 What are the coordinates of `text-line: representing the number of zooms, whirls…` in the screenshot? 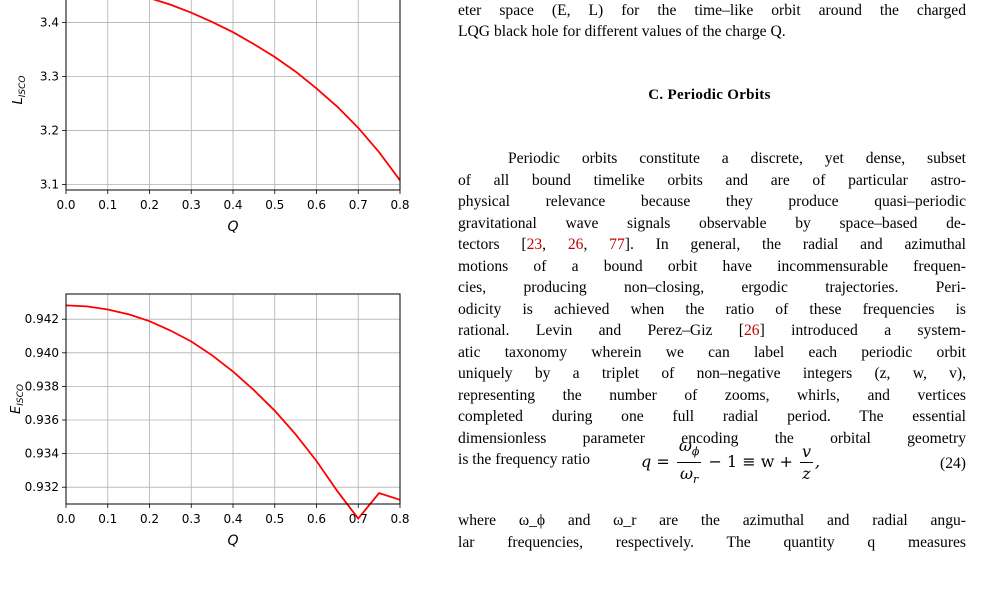 It's located at (712, 395).